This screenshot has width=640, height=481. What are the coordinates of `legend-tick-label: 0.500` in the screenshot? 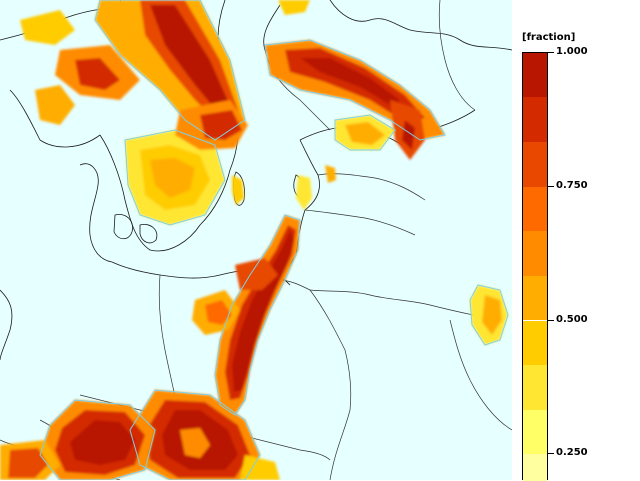 It's located at (572, 319).